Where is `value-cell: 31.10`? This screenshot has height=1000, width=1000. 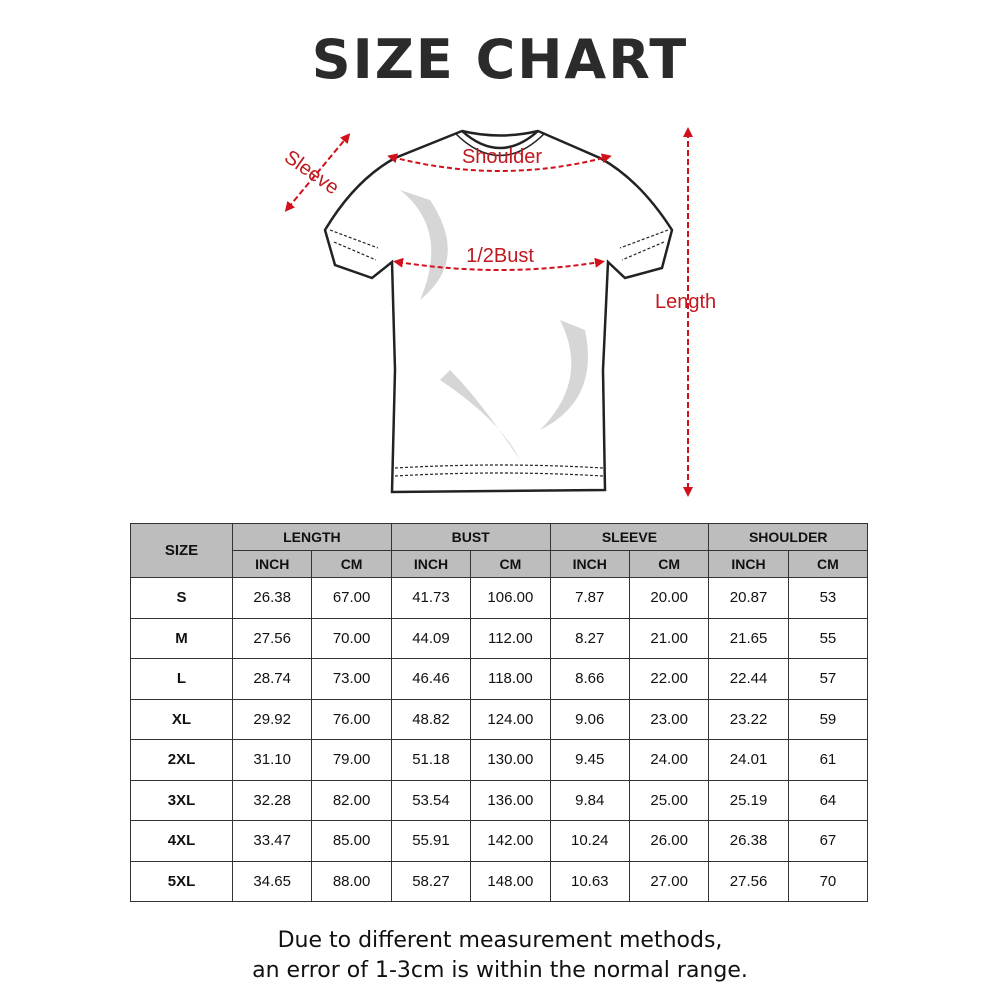
value-cell: 31.10 is located at coordinates (272, 760).